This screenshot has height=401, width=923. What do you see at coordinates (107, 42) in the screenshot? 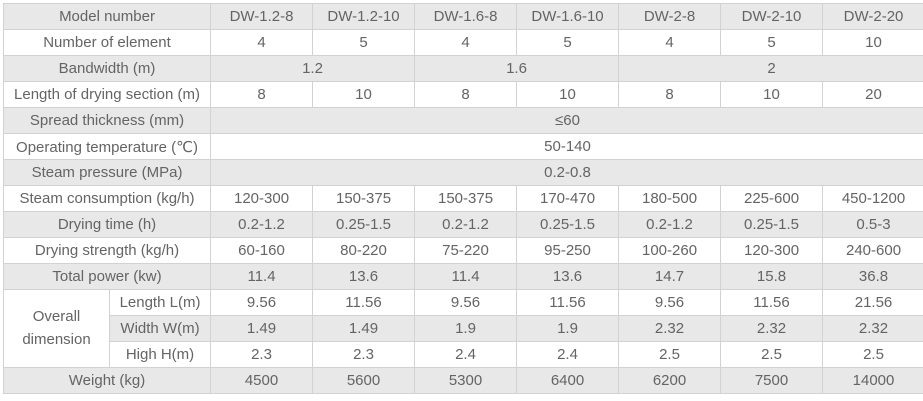
I see `row-label-cell: Number of element` at bounding box center [107, 42].